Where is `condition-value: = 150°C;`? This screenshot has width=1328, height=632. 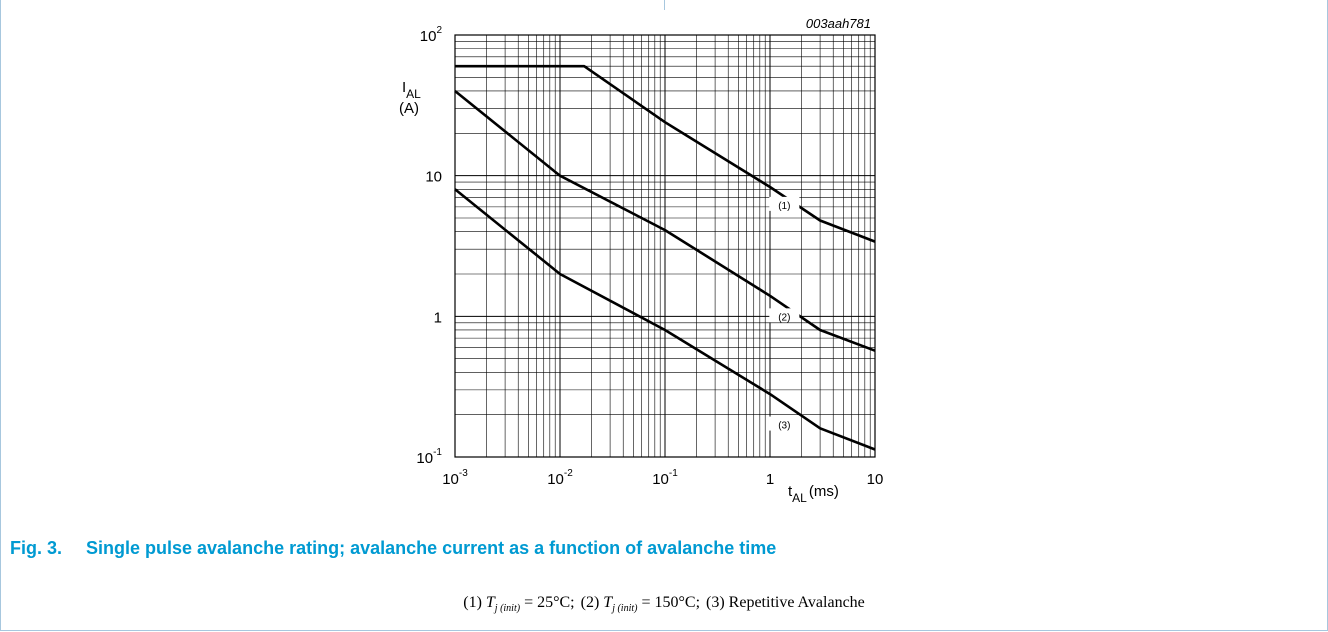 condition-value: = 150°C; is located at coordinates (669, 602).